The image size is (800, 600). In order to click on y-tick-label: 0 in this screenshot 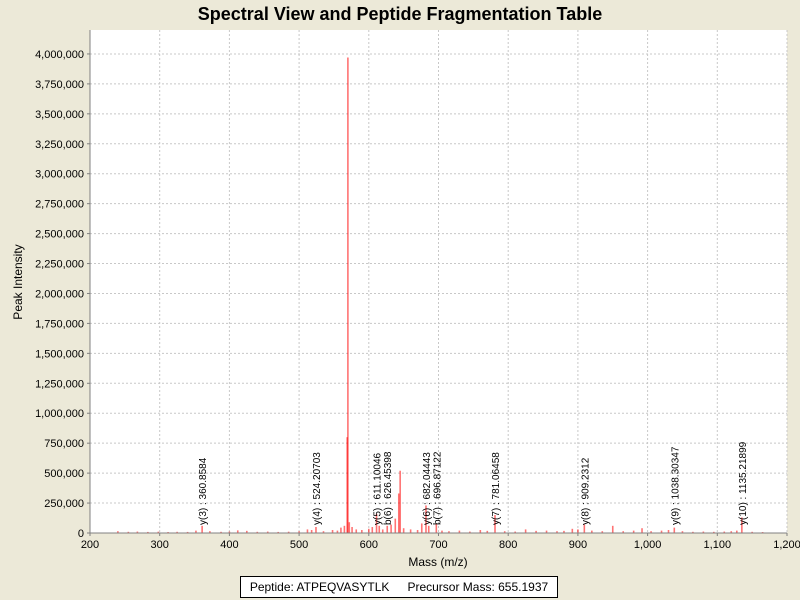, I will do `click(81, 534)`.